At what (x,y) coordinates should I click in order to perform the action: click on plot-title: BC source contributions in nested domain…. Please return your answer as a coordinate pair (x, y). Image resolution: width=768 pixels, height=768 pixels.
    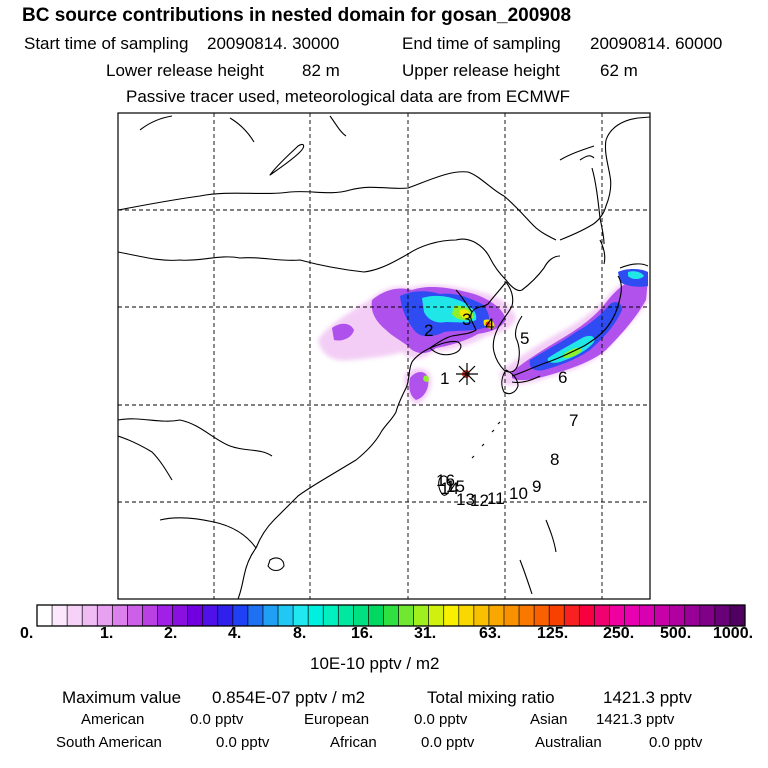
    Looking at the image, I should click on (297, 15).